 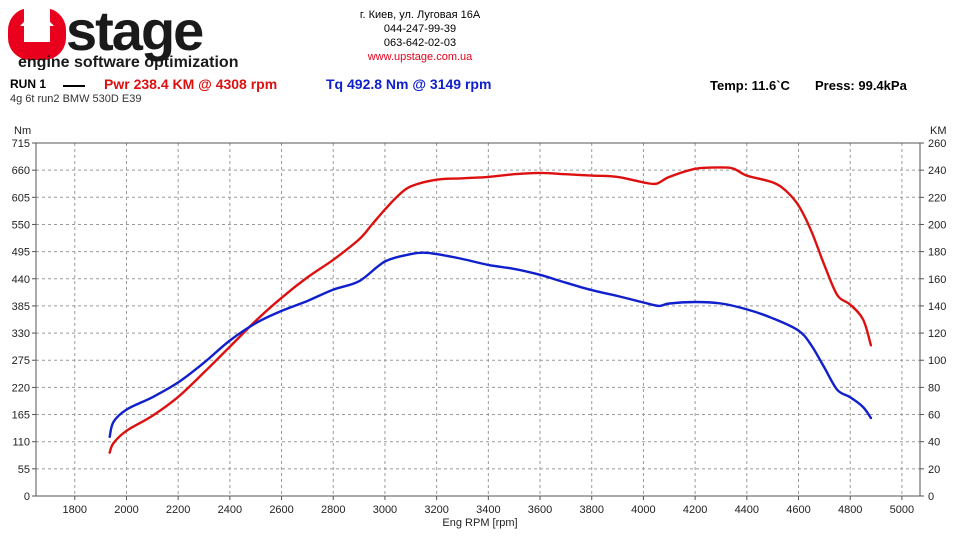 What do you see at coordinates (540, 510) in the screenshot?
I see `x-tick-label: 3600` at bounding box center [540, 510].